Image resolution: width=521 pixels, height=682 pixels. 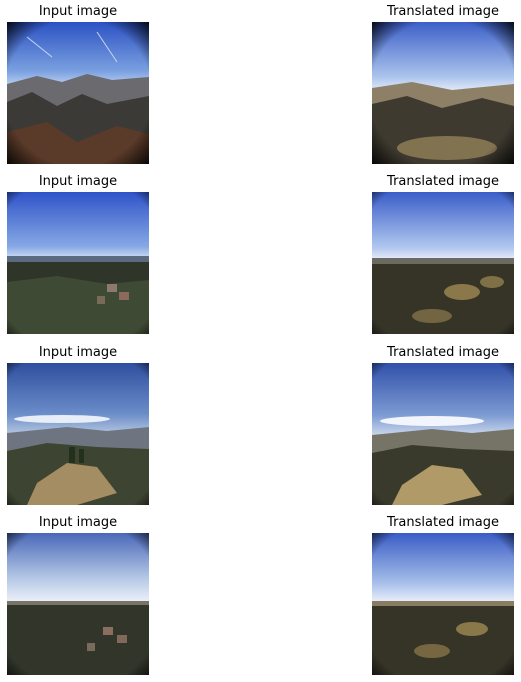 What do you see at coordinates (443, 523) in the screenshot?
I see `translated-image-title-4: Translated image` at bounding box center [443, 523].